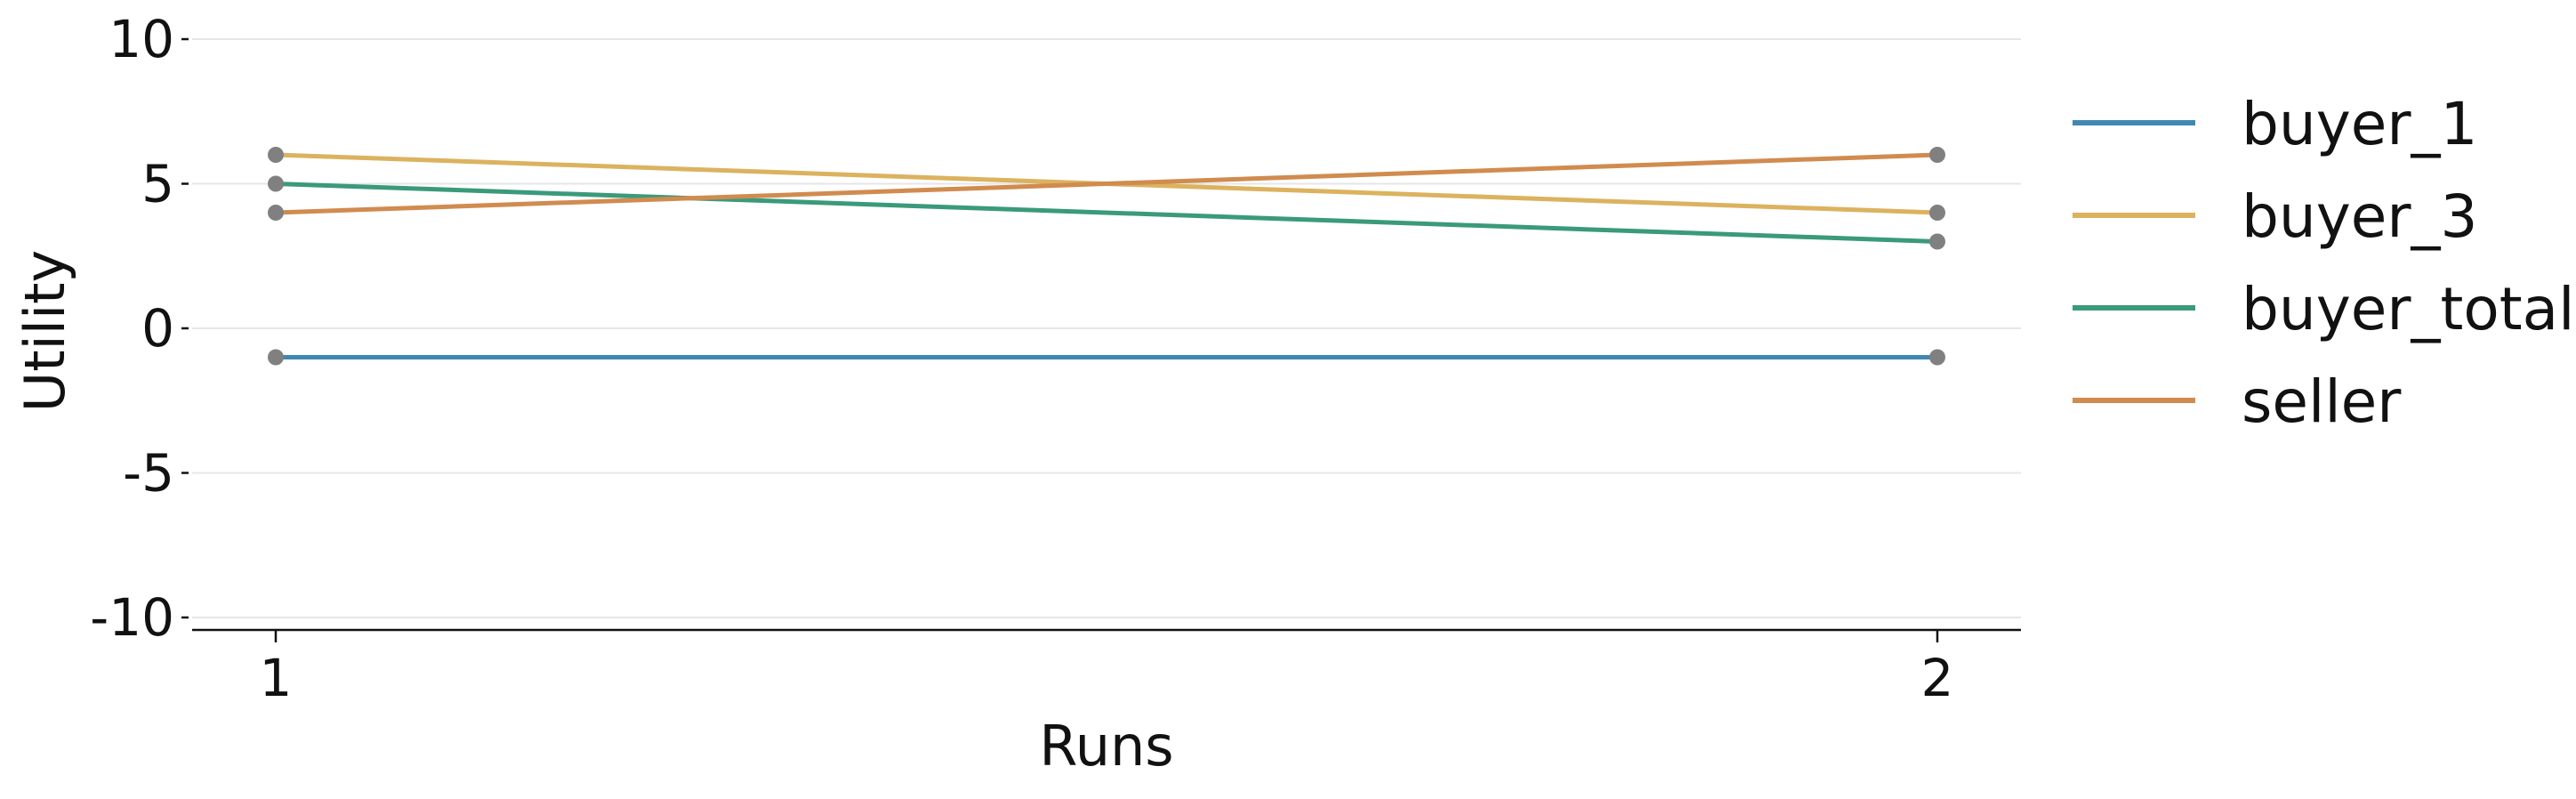  What do you see at coordinates (157, 184) in the screenshot?
I see `y-tick-label: 5` at bounding box center [157, 184].